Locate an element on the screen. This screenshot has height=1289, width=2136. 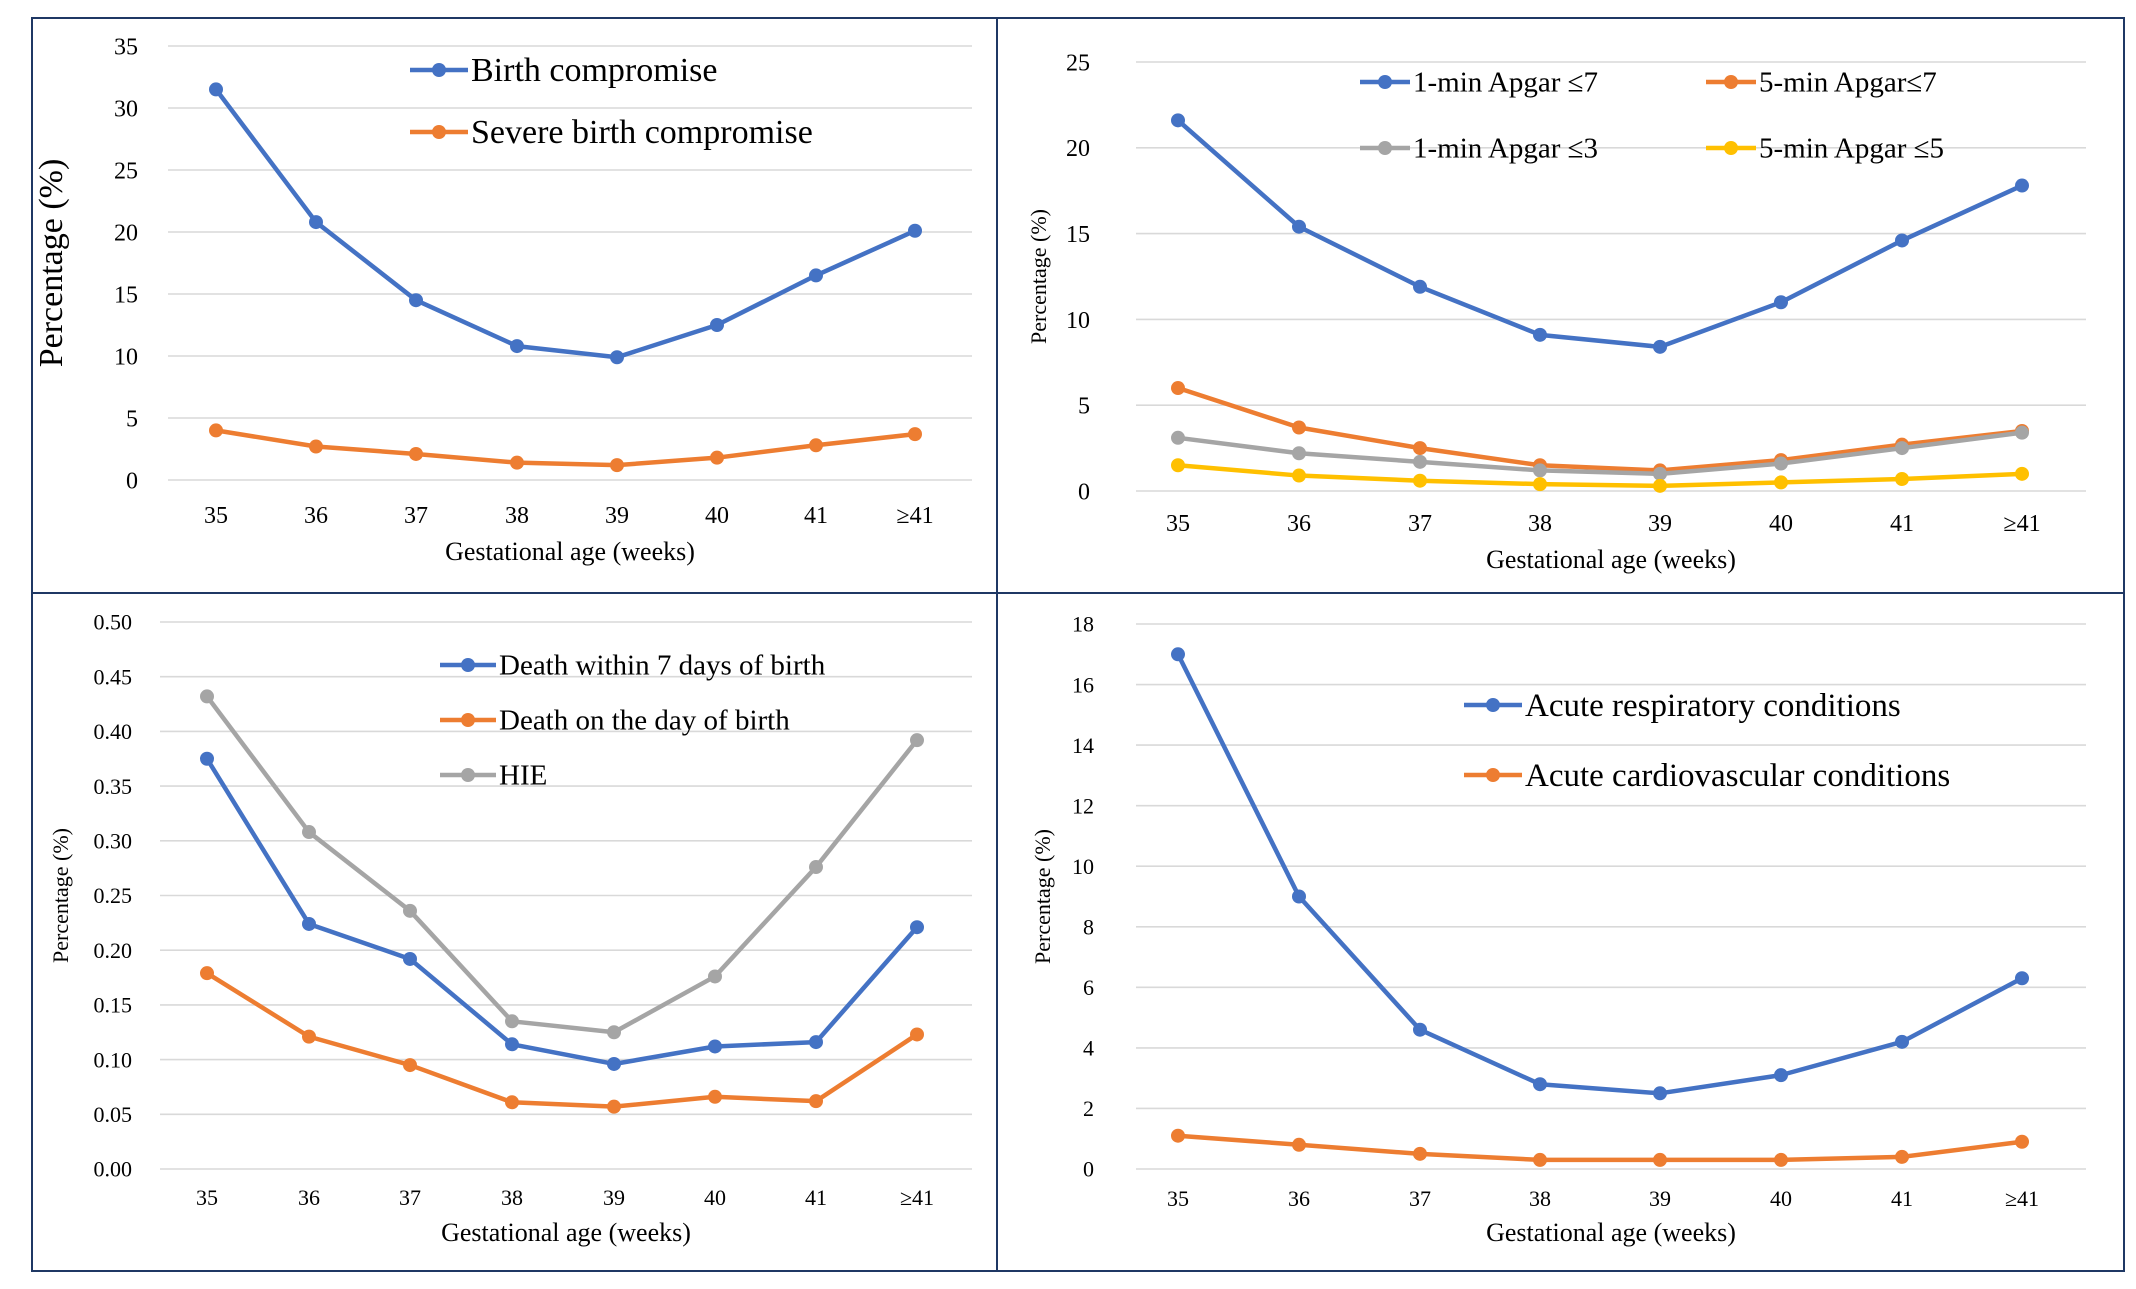
legend-label: Acute cardiovascular conditions is located at coordinates (1737, 776).